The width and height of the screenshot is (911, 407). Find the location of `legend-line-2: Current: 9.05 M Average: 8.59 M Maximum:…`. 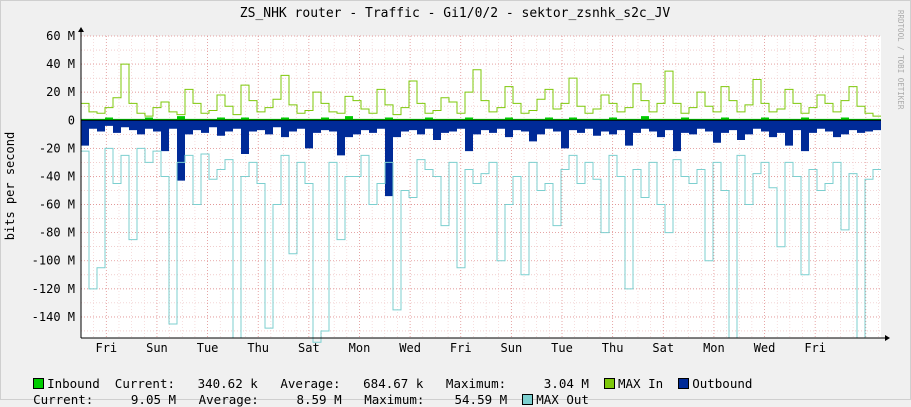

legend-line-2: Current: 9.05 M Average: 8.59 M Maximum:… is located at coordinates (303, 392).